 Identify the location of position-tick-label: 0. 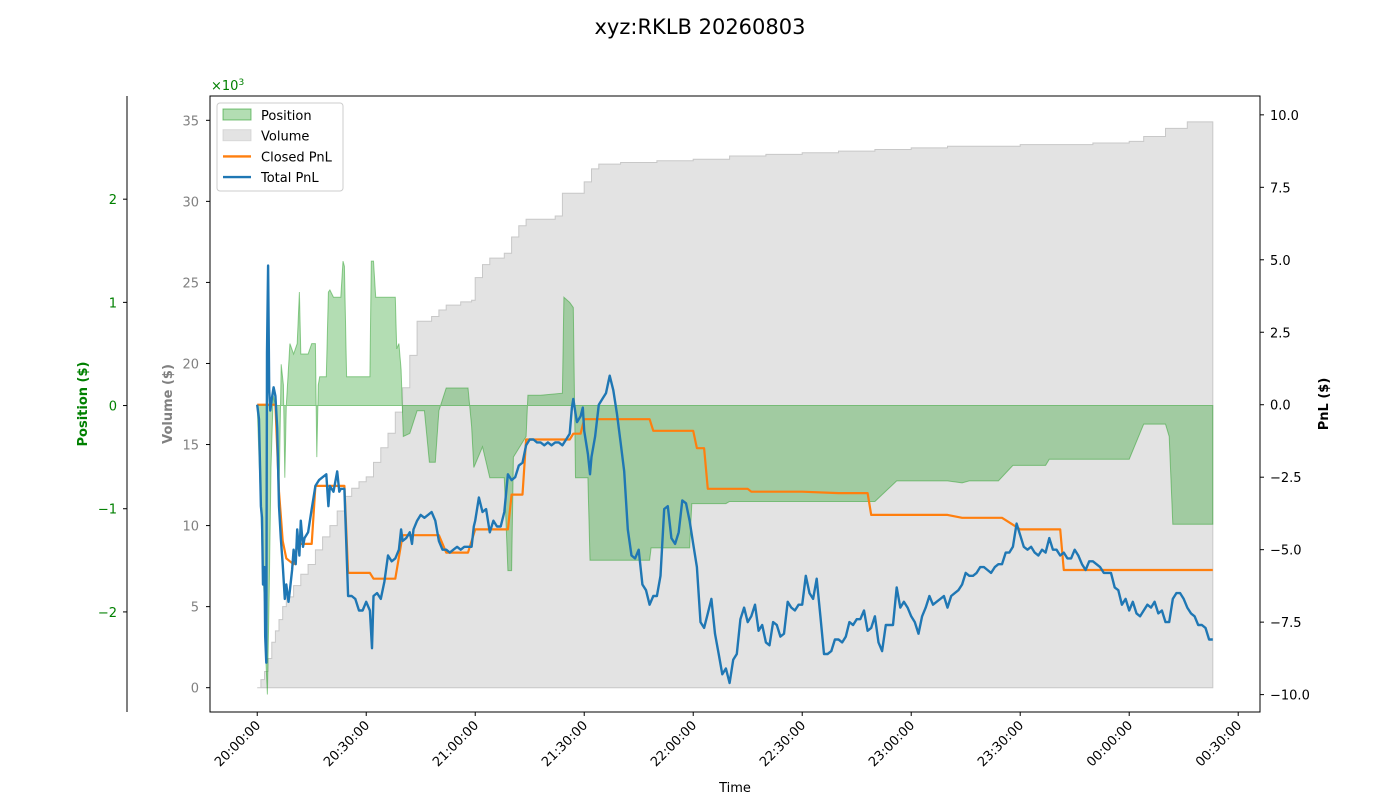
(113, 407).